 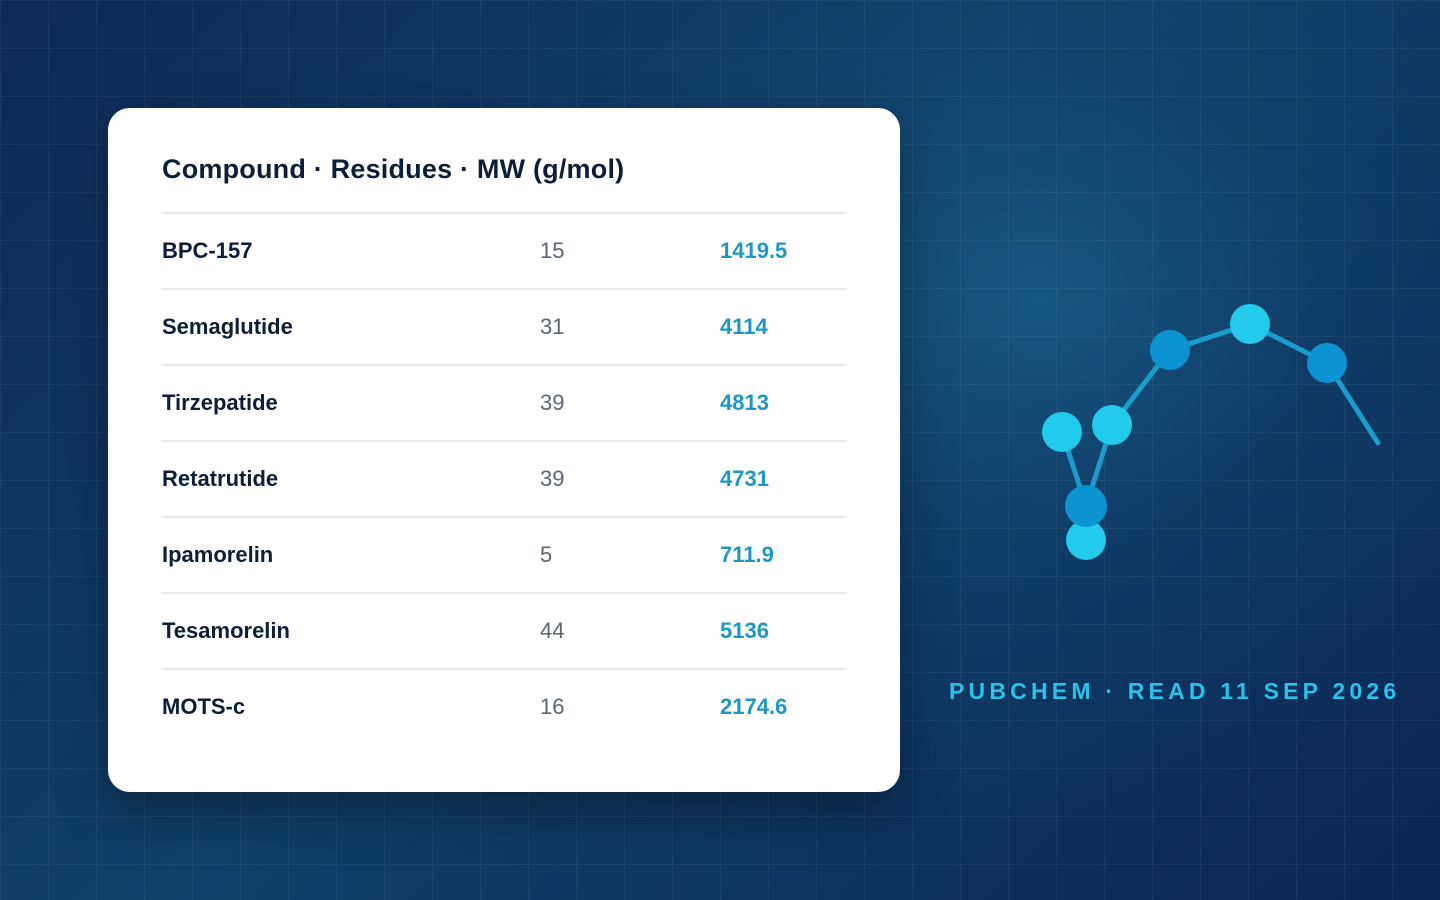 What do you see at coordinates (552, 630) in the screenshot?
I see `residue-count: 44` at bounding box center [552, 630].